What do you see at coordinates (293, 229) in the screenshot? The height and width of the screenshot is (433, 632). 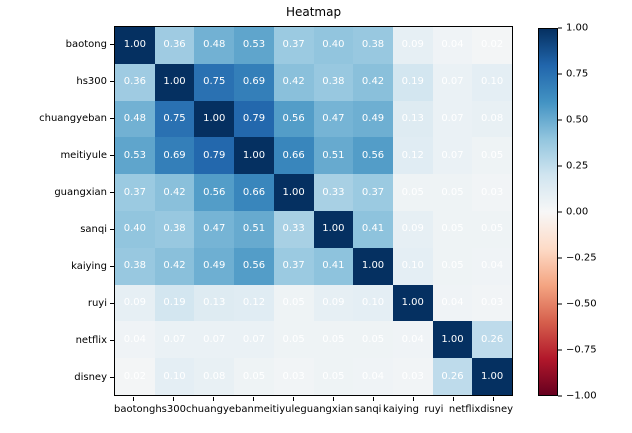 I see `heatmap-cell: 0.33` at bounding box center [293, 229].